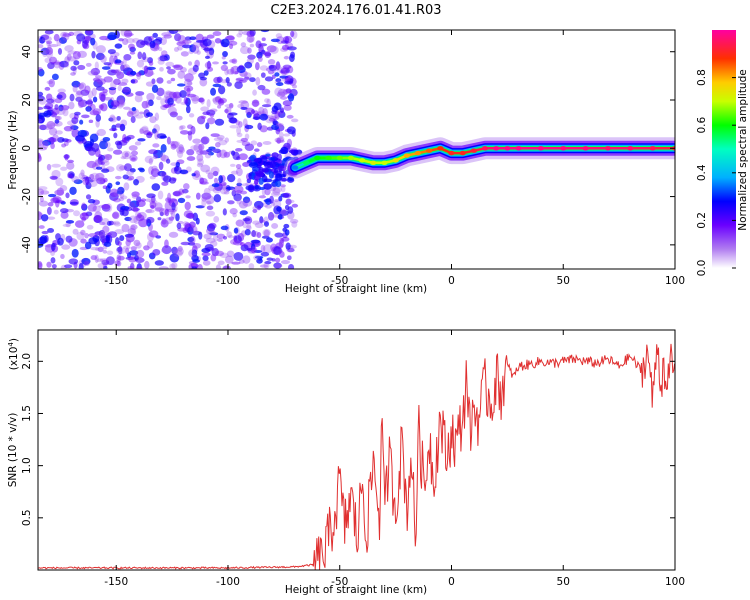 This screenshot has height=600, width=750. I want to click on colorbar-tick-label: 0.8, so click(702, 77).